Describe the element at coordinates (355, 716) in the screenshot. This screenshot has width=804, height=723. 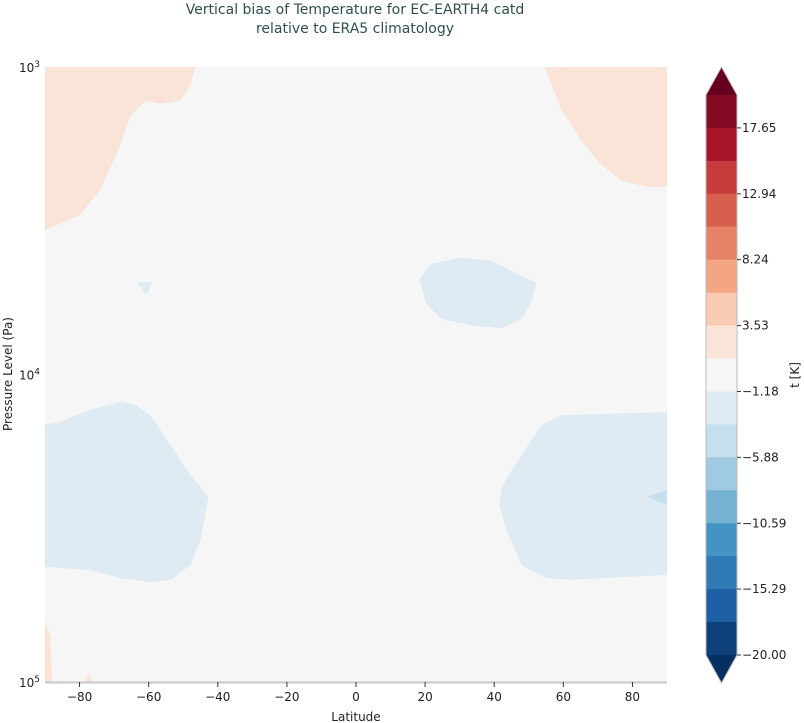
I see `x-axis-label: Latitude` at that location.